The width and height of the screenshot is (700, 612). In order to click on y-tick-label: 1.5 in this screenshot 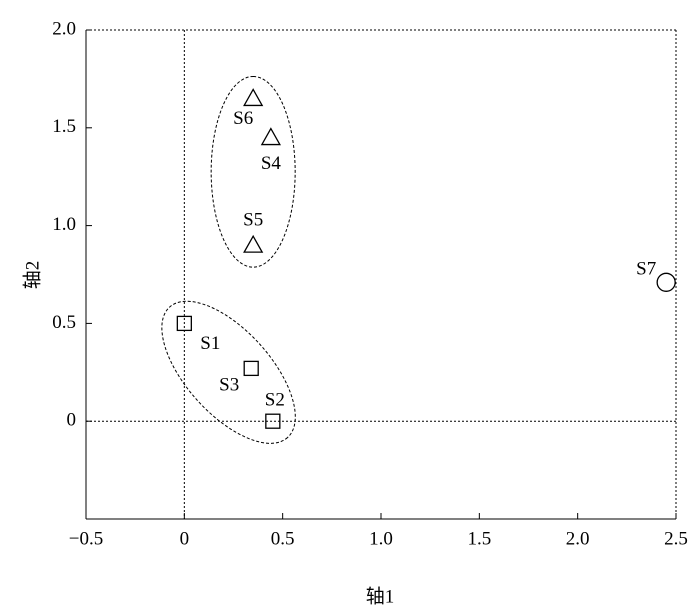, I will do `click(64, 126)`.